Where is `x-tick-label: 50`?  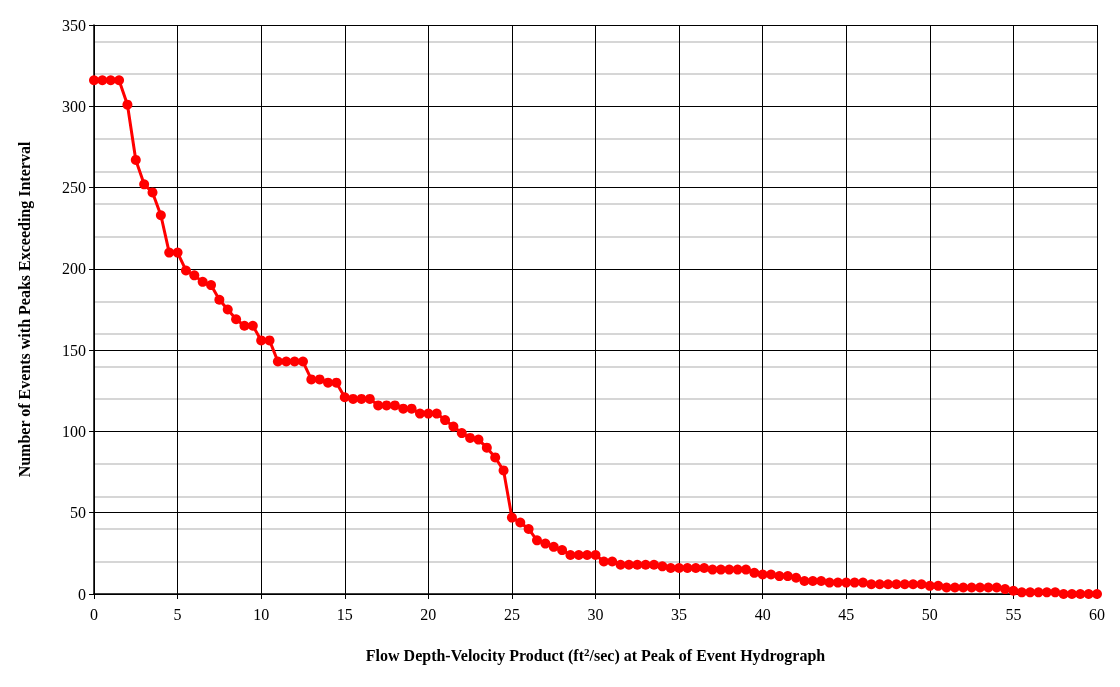 x-tick-label: 50 is located at coordinates (929, 614).